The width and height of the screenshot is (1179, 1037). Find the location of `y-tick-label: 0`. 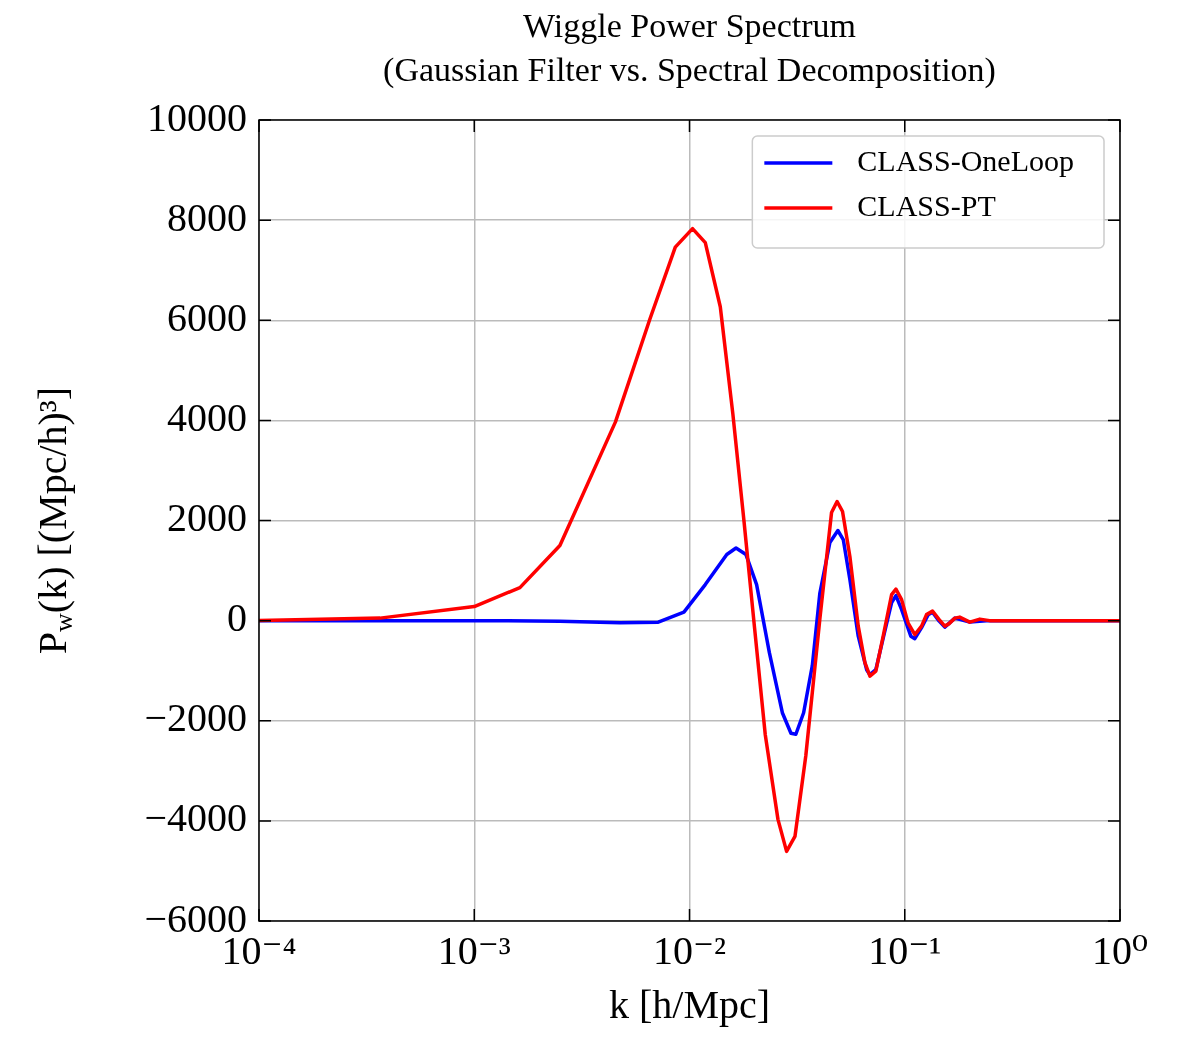

y-tick-label: 0 is located at coordinates (237, 618).